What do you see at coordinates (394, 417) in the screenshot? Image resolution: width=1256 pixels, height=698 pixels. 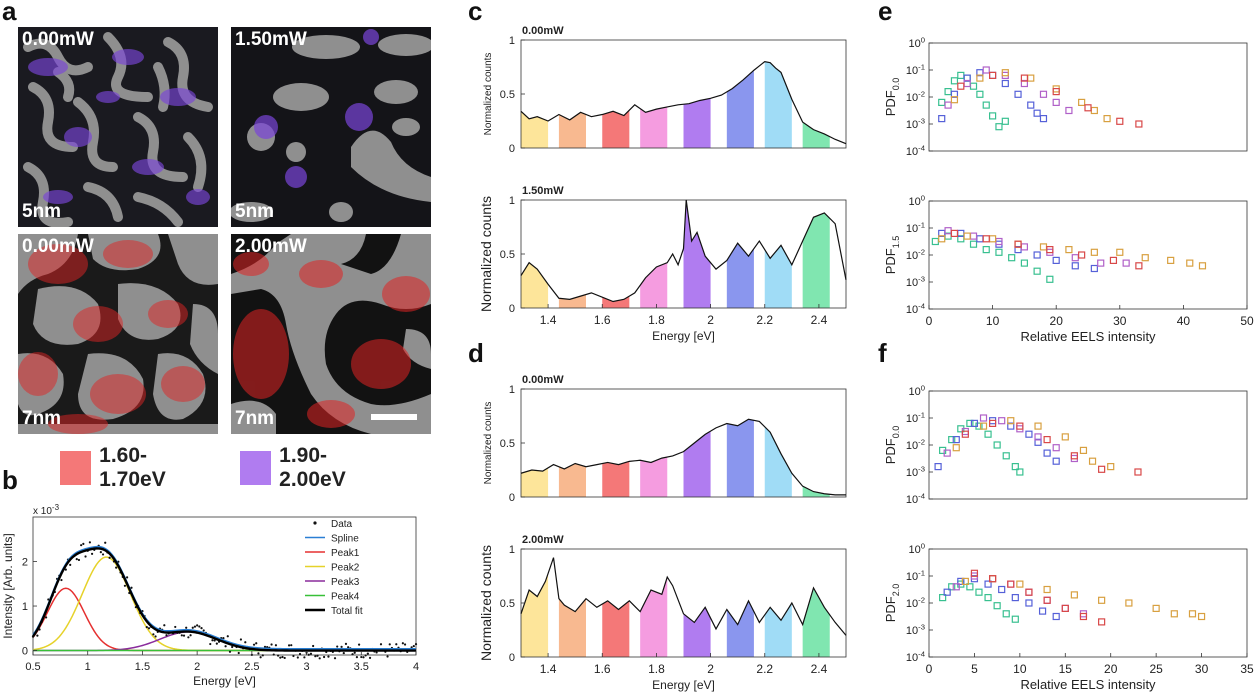 I see `scale-bar` at bounding box center [394, 417].